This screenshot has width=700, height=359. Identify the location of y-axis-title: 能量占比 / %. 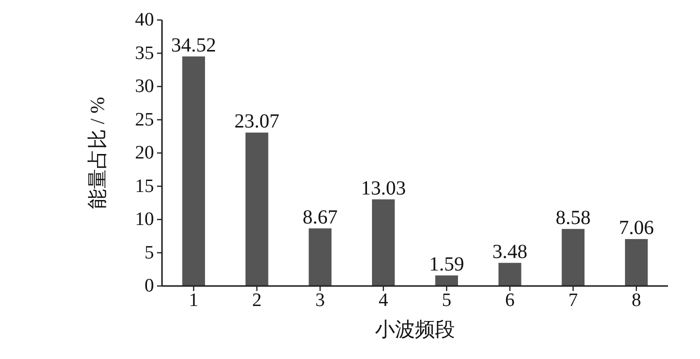
(98, 153).